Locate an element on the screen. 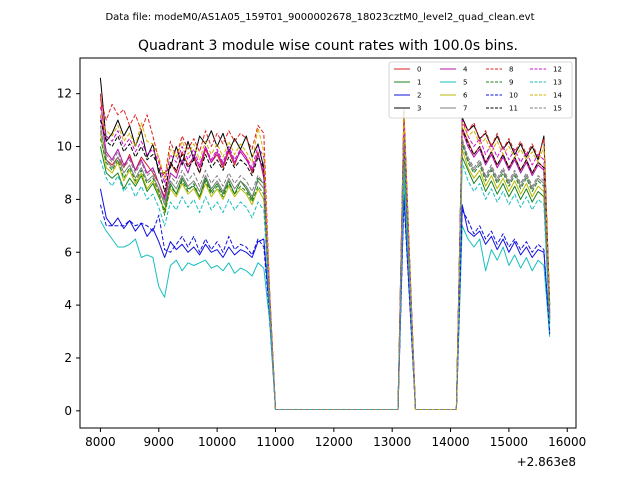 The width and height of the screenshot is (640, 480). y-tick-label: 6 is located at coordinates (68, 252).